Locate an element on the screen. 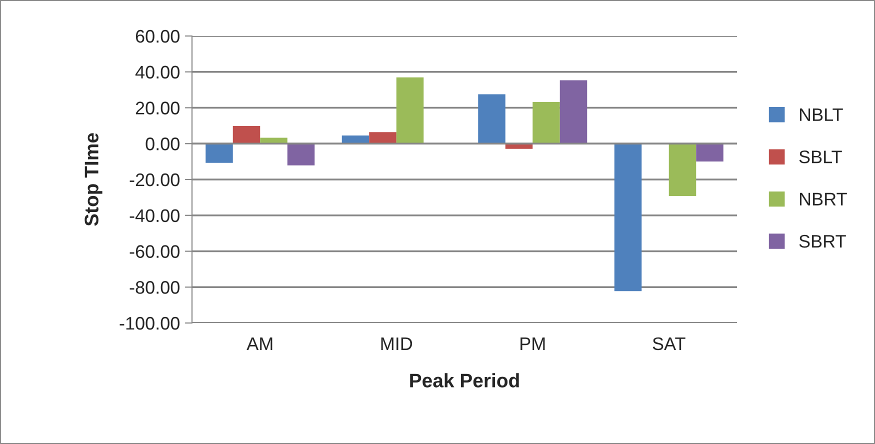 Image resolution: width=875 pixels, height=444 pixels. legend-label: NBRT is located at coordinates (823, 199).